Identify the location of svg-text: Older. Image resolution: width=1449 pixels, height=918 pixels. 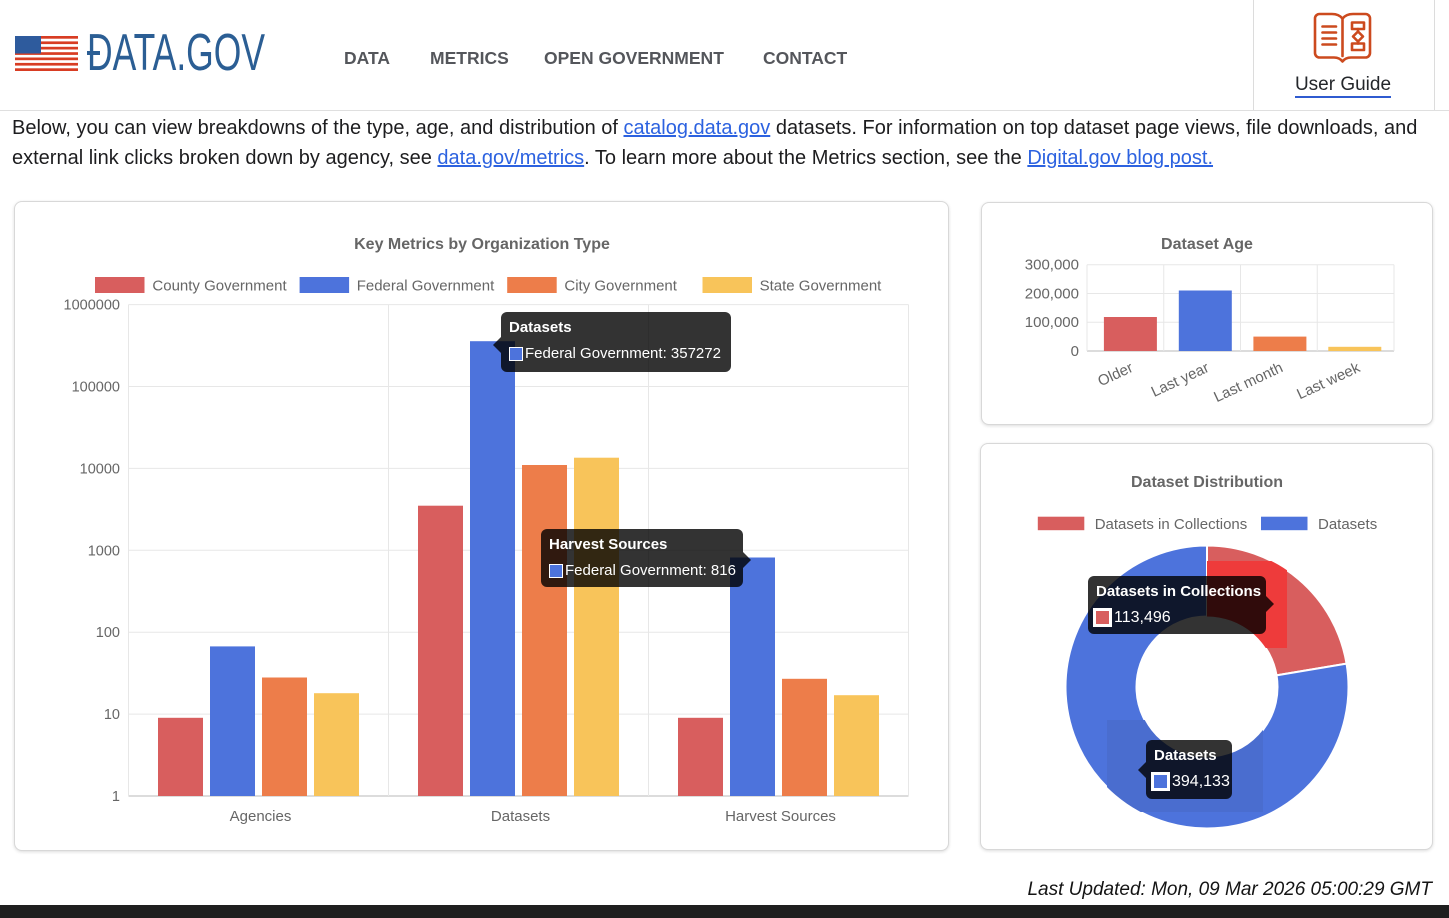
(1115, 374).